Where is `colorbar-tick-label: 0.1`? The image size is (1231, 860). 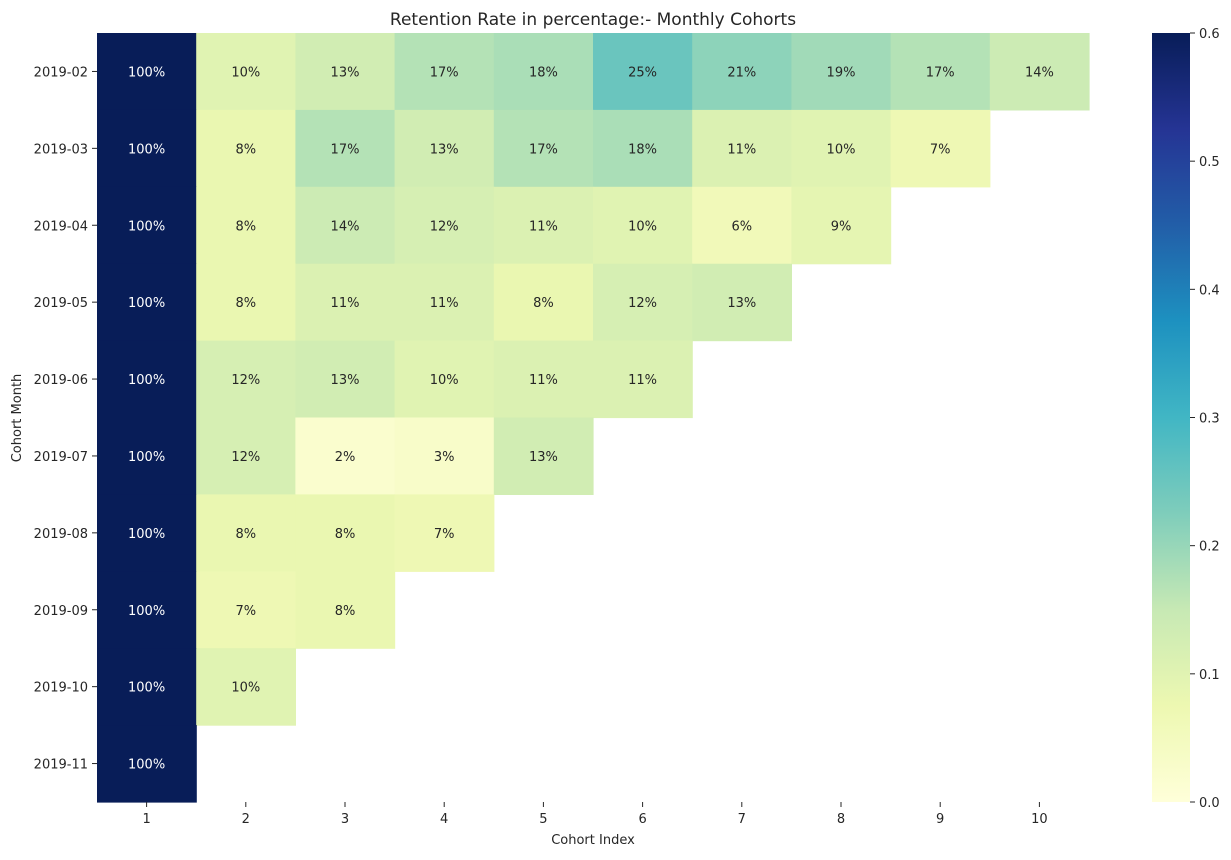 colorbar-tick-label: 0.1 is located at coordinates (1209, 675).